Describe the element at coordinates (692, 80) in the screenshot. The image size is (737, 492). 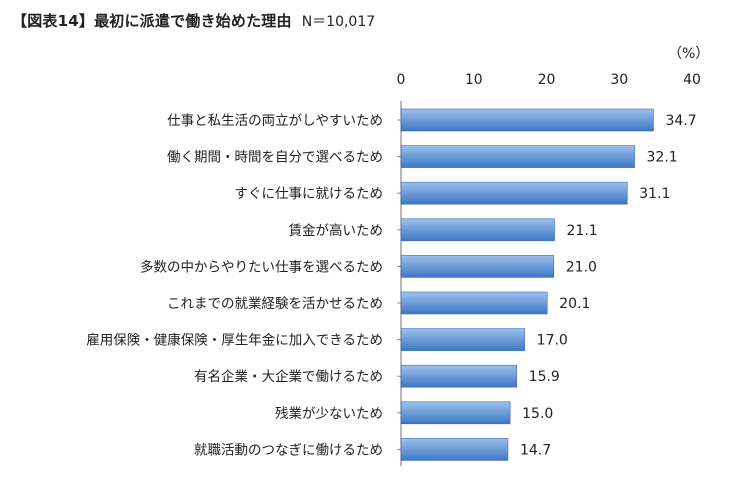
I see `x-tick-label: 40` at that location.